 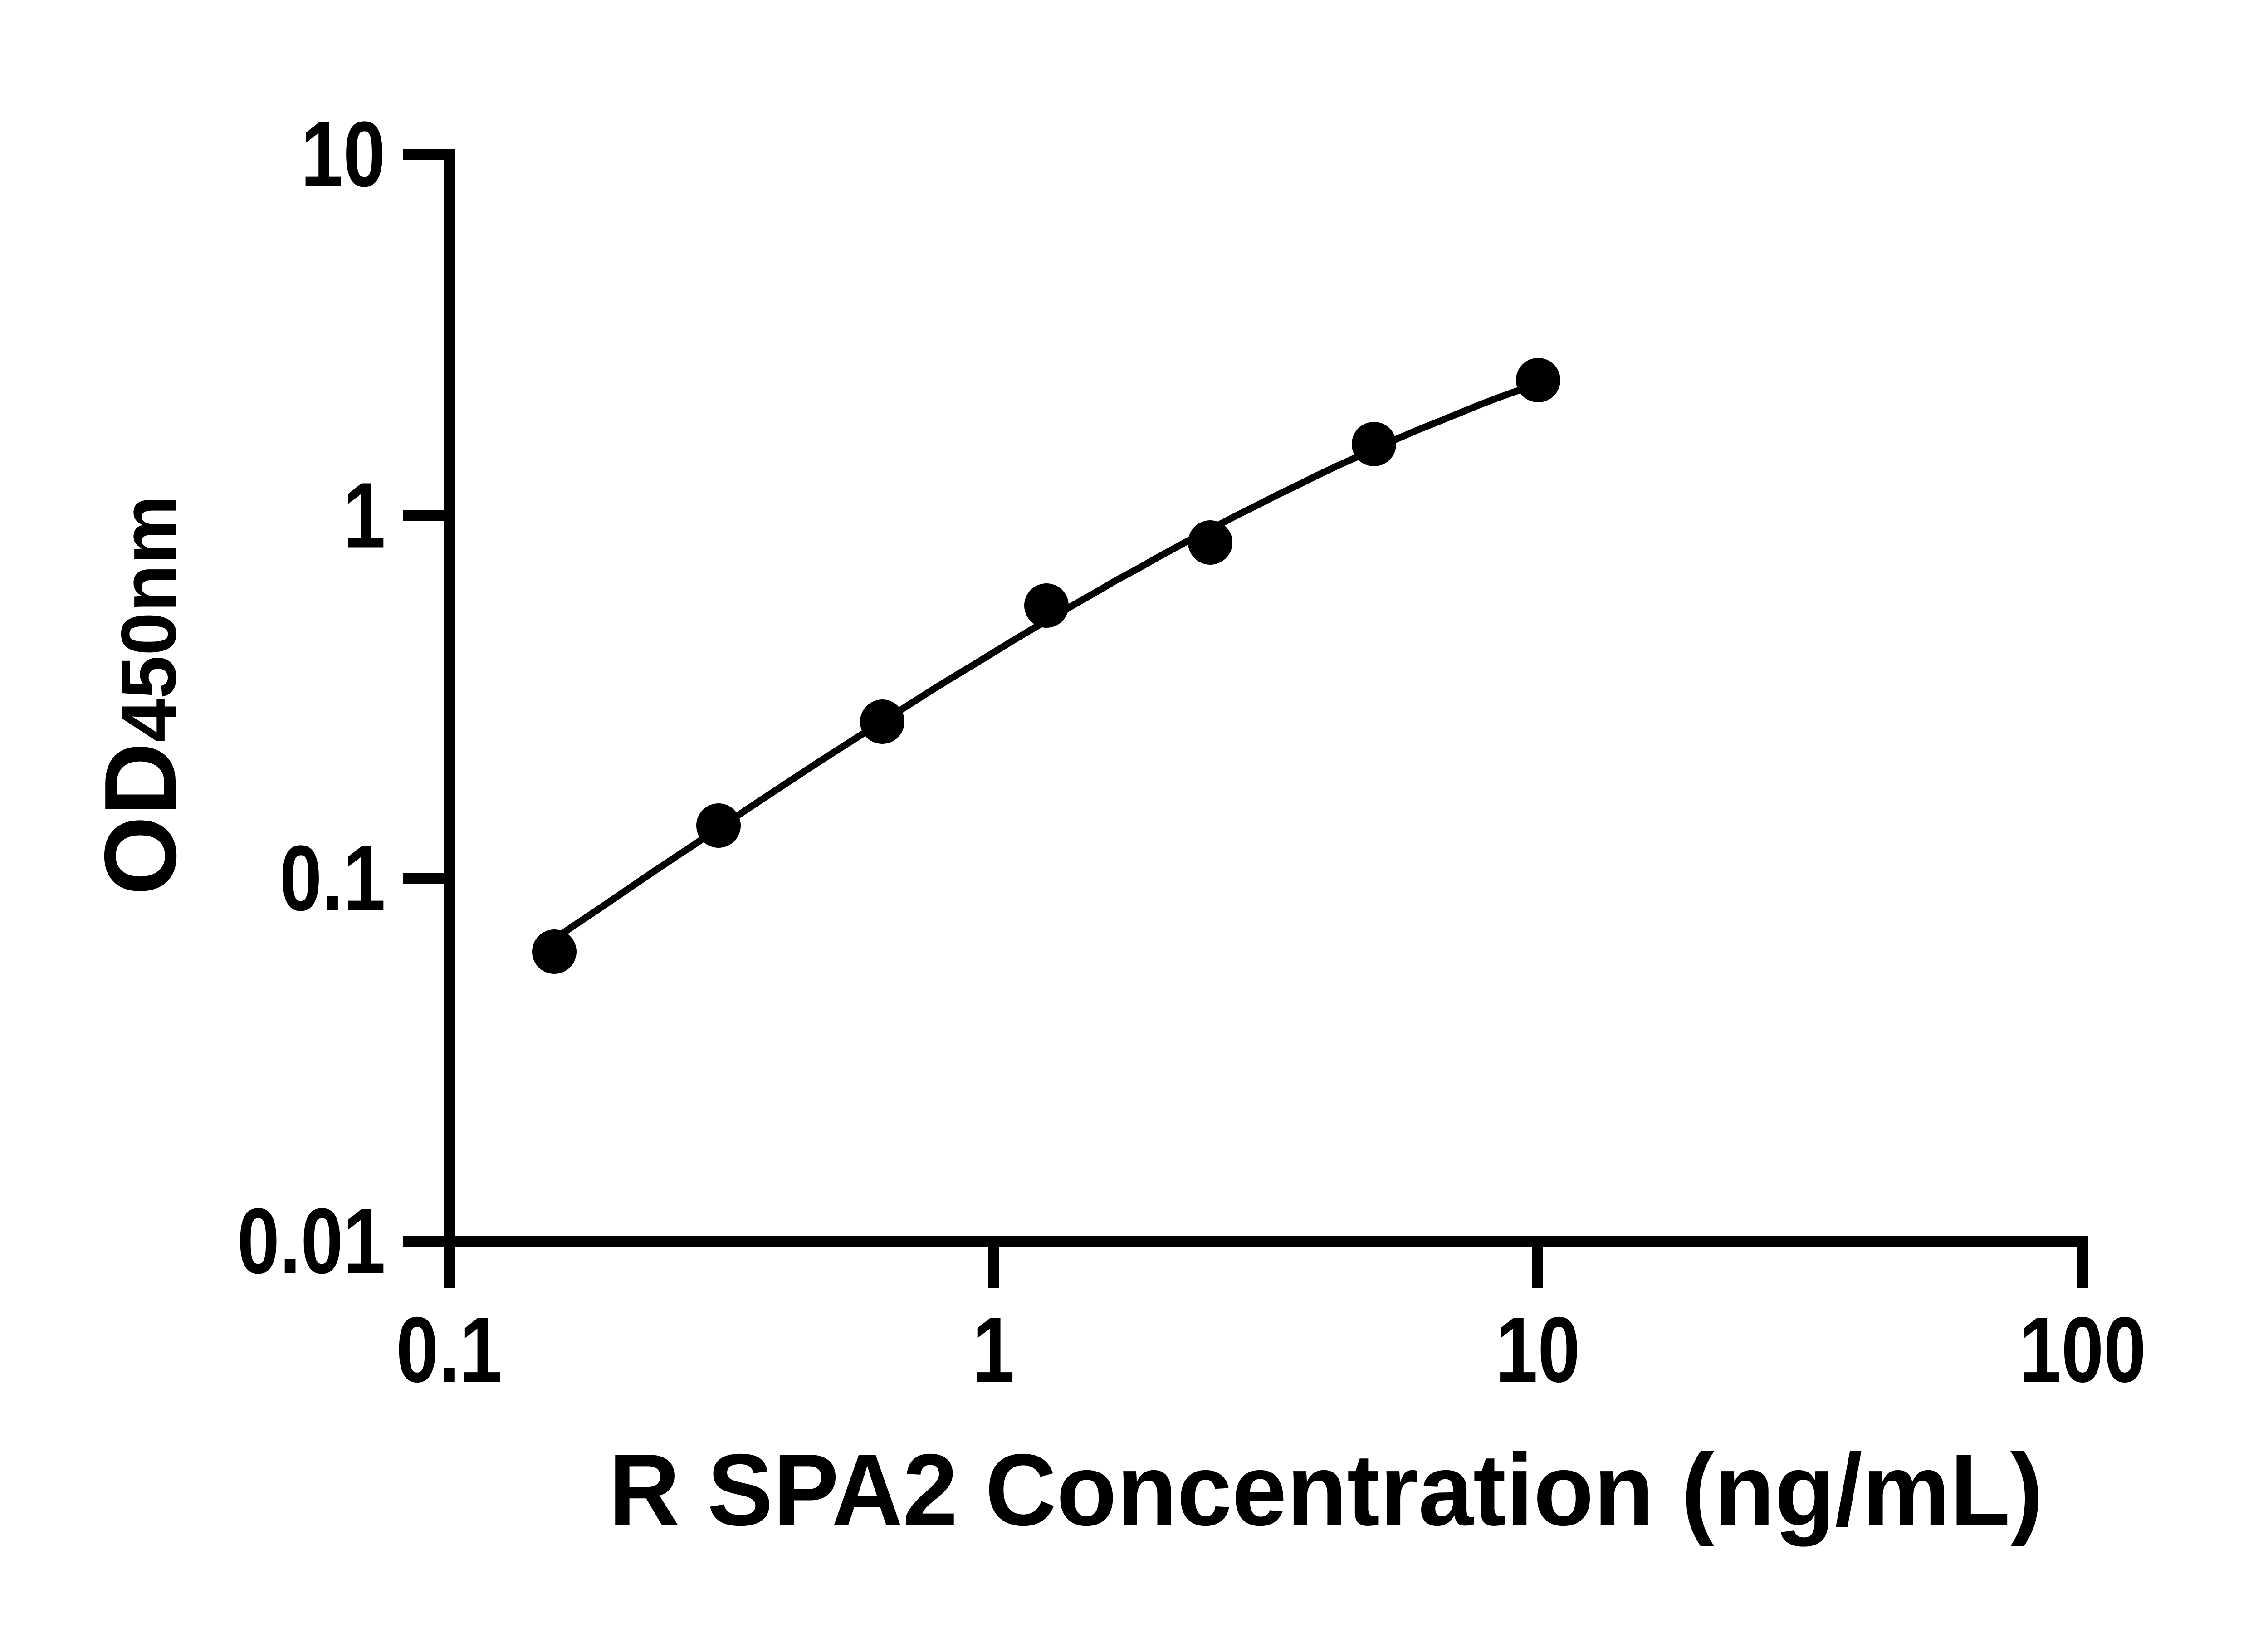 What do you see at coordinates (140, 695) in the screenshot?
I see `svg-text: OD450nm` at bounding box center [140, 695].